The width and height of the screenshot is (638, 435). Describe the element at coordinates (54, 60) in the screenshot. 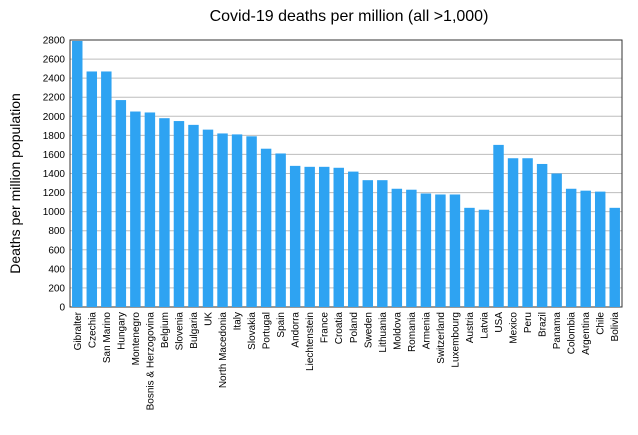

I see `y-tick-label: 2600` at that location.